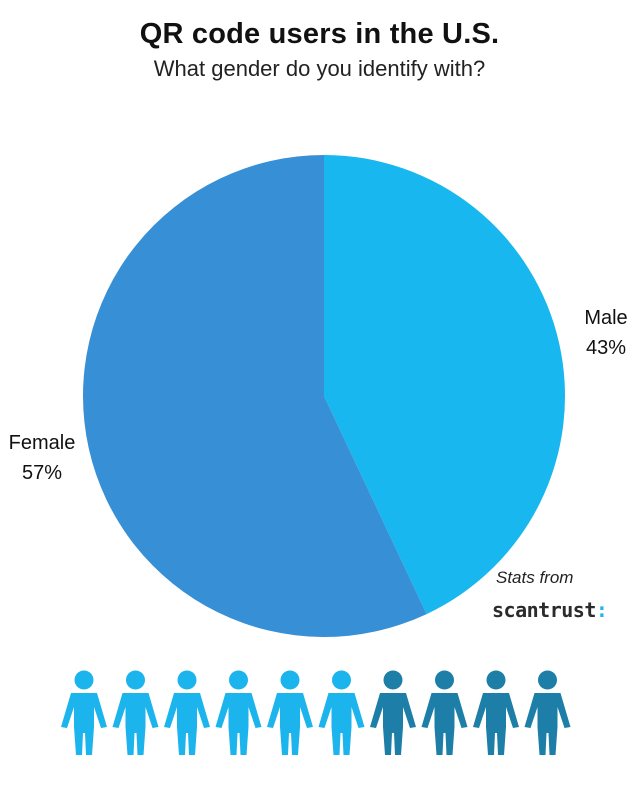  Describe the element at coordinates (605, 333) in the screenshot. I see `male-slice-label: Male 43%` at that location.